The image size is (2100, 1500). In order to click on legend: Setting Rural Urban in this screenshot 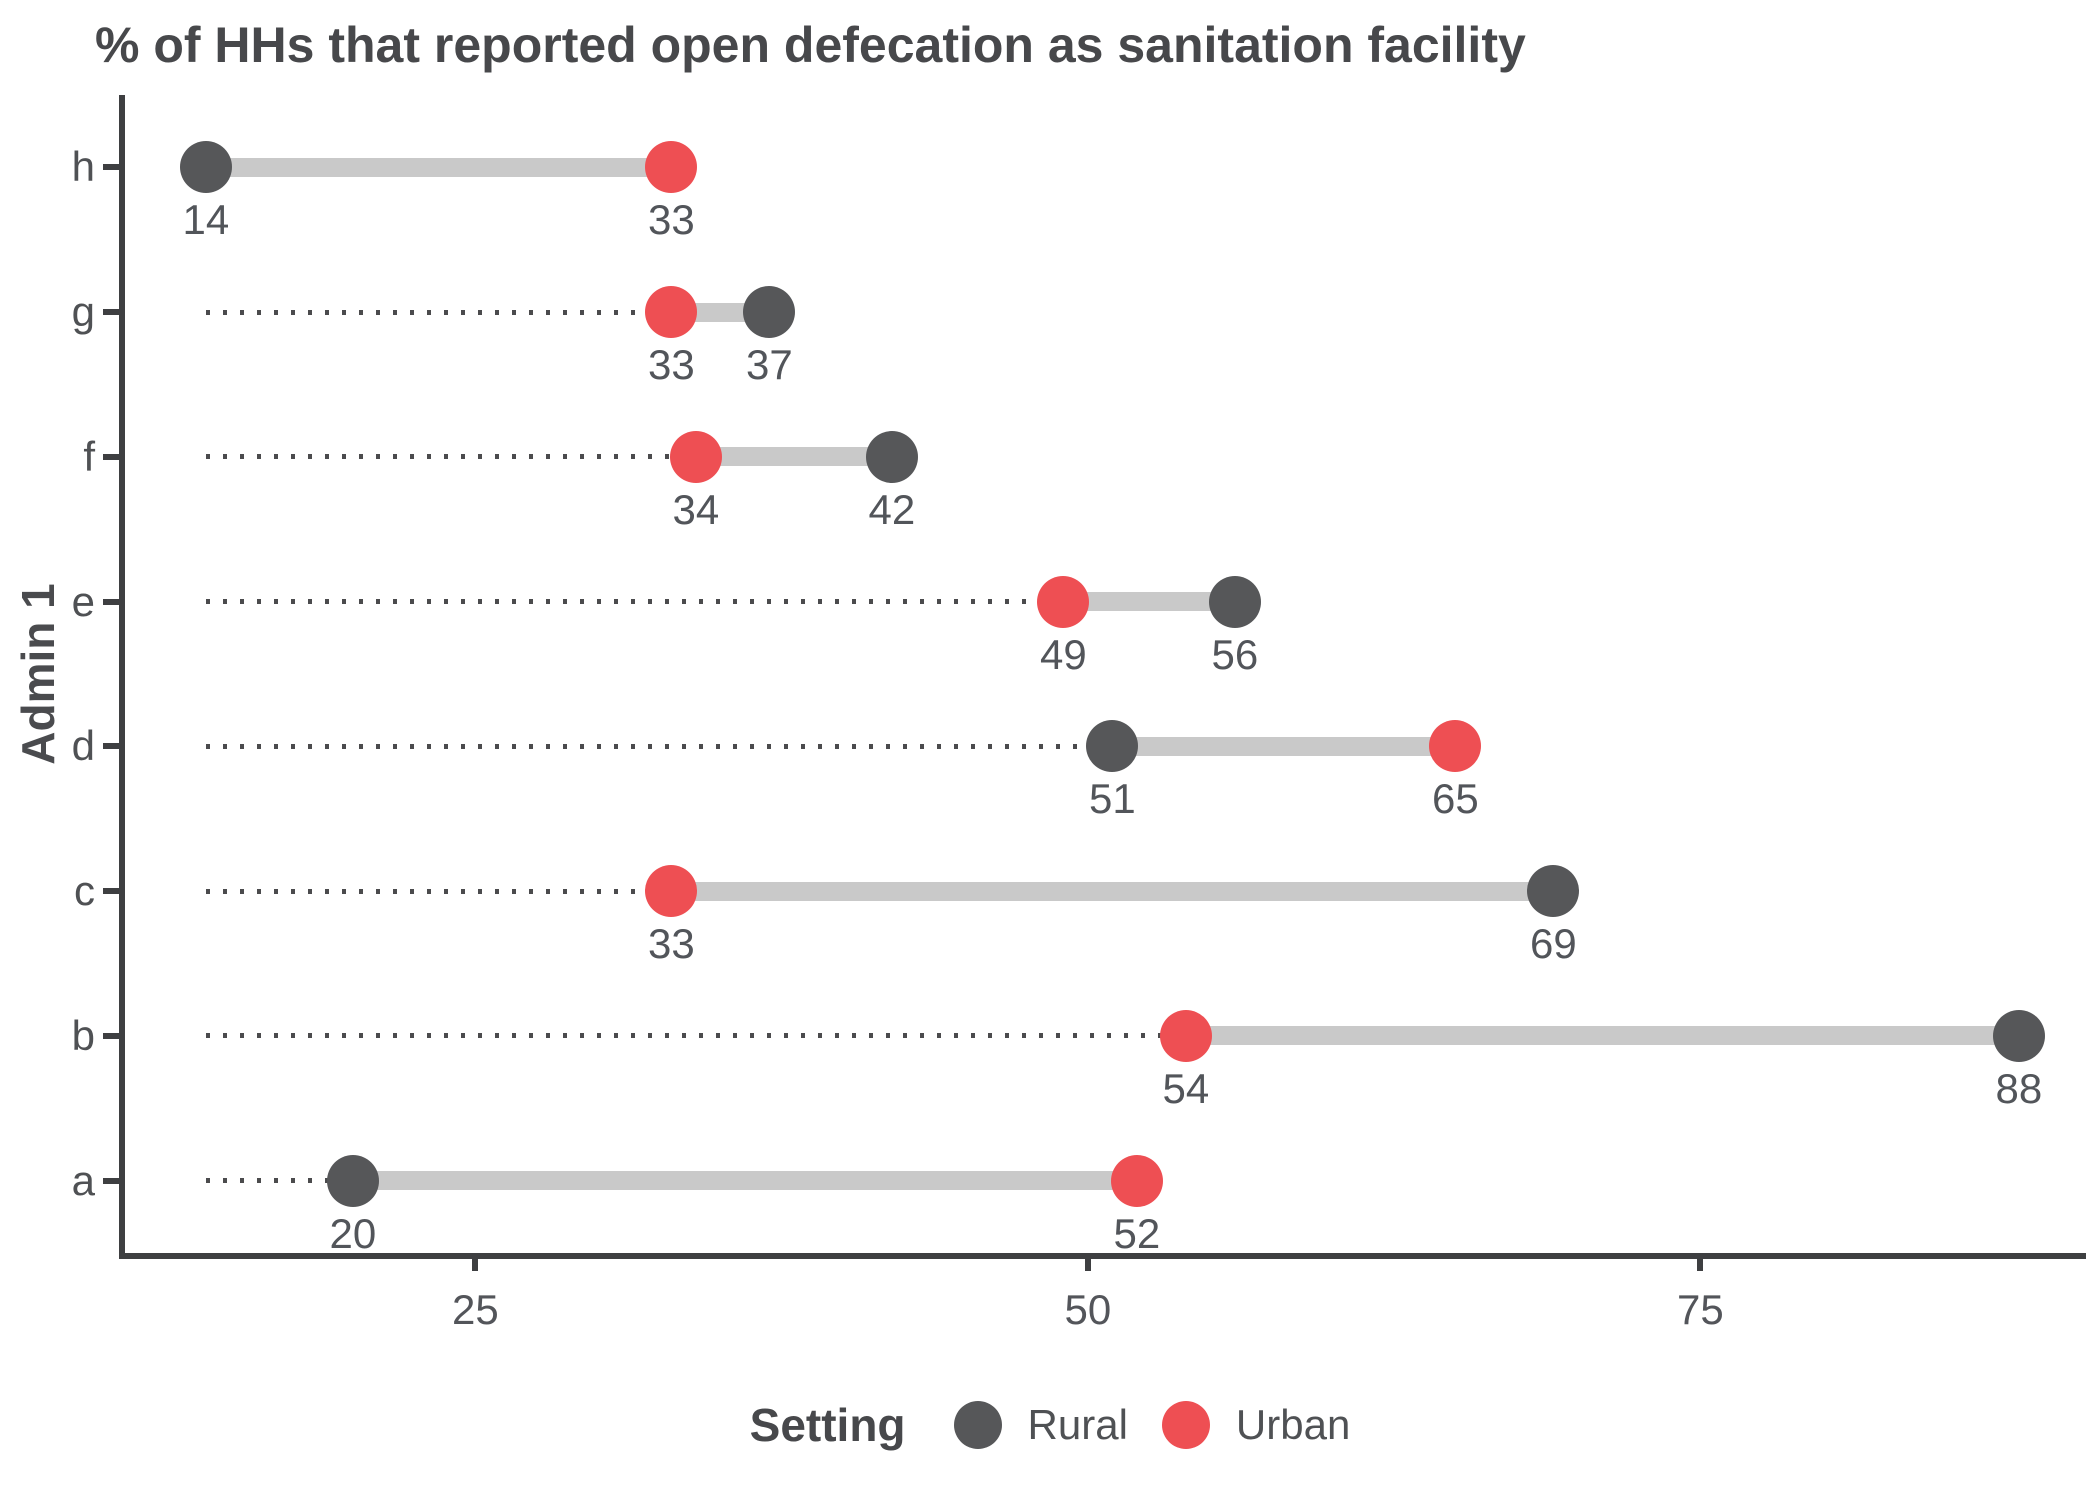, I will do `click(1050, 1425)`.